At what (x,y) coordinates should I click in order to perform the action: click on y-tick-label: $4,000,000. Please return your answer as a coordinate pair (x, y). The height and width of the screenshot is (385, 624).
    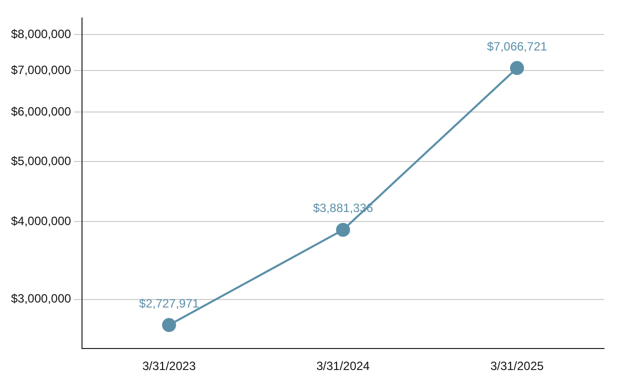
    Looking at the image, I should click on (41, 221).